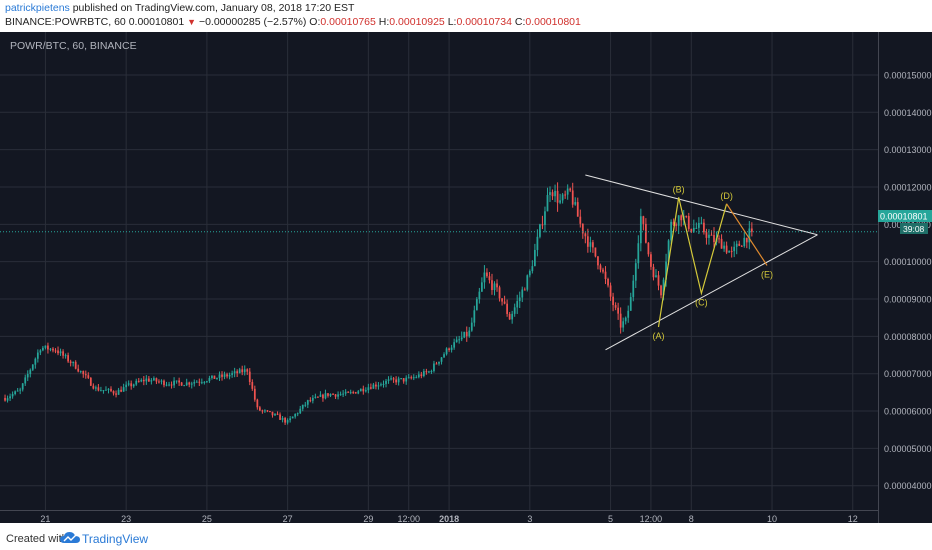 The image size is (932, 550). What do you see at coordinates (691, 518) in the screenshot?
I see `time-tick-label: 8` at bounding box center [691, 518].